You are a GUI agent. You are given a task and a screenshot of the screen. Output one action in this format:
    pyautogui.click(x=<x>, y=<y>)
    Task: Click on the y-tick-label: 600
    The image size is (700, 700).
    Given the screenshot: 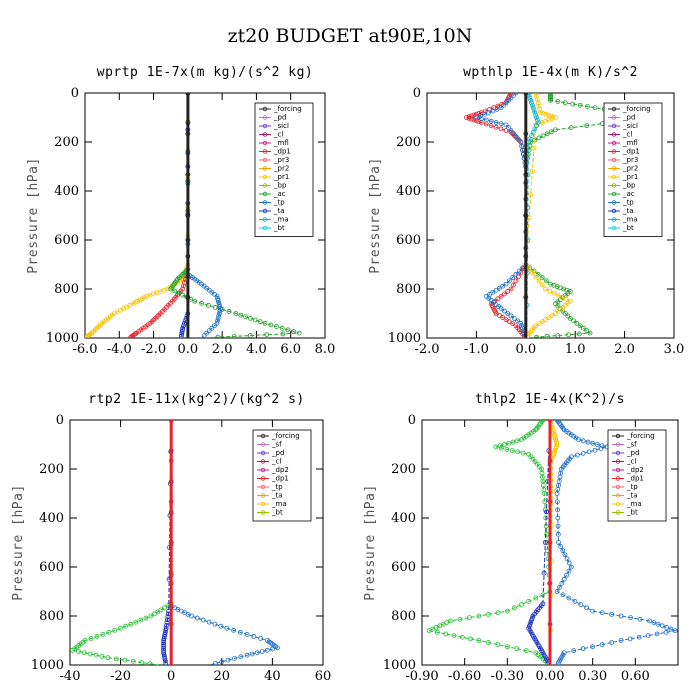 What is the action you would take?
    pyautogui.click(x=403, y=567)
    